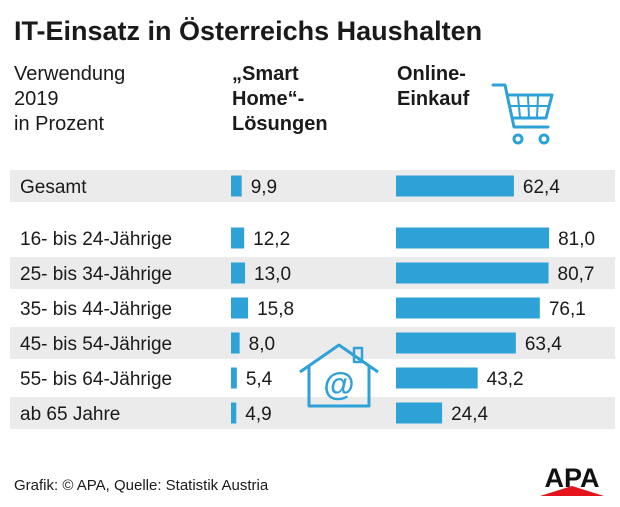 This screenshot has width=620, height=507. I want to click on at-symbol-icon: @, so click(338, 384).